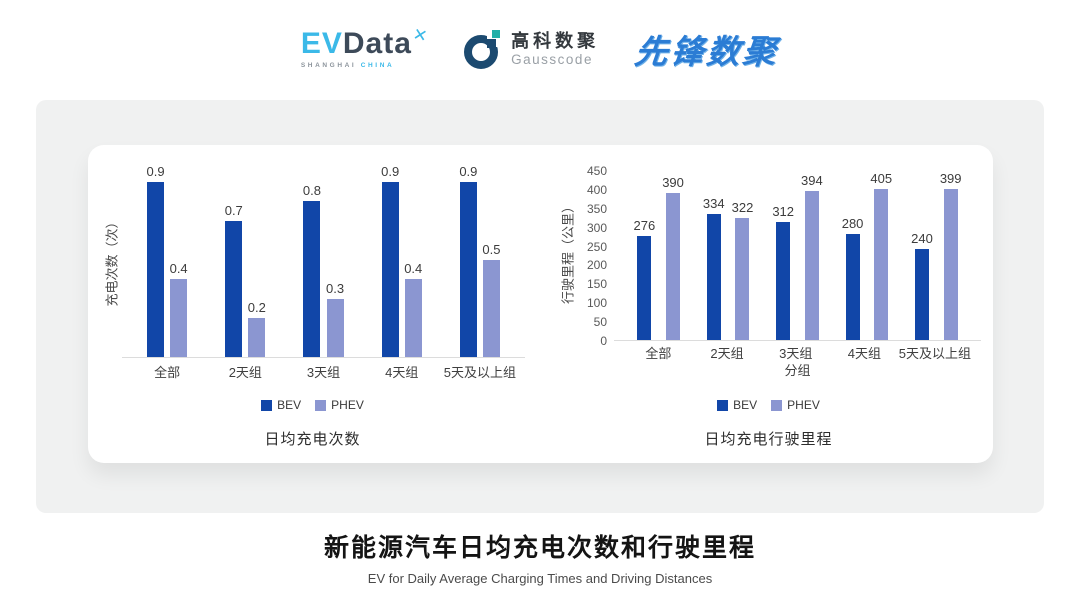  What do you see at coordinates (742, 208) in the screenshot?
I see `bar-value-label: 322` at bounding box center [742, 208].